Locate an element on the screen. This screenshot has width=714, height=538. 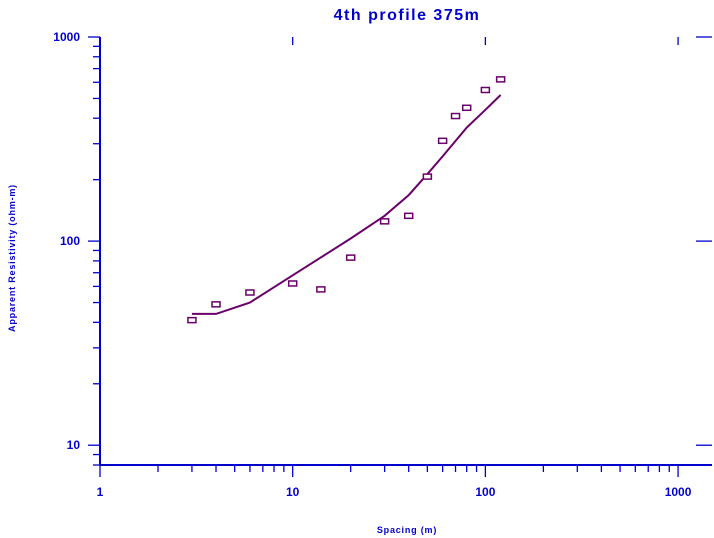
y-tick-label: 1000 is located at coordinates (66, 37).